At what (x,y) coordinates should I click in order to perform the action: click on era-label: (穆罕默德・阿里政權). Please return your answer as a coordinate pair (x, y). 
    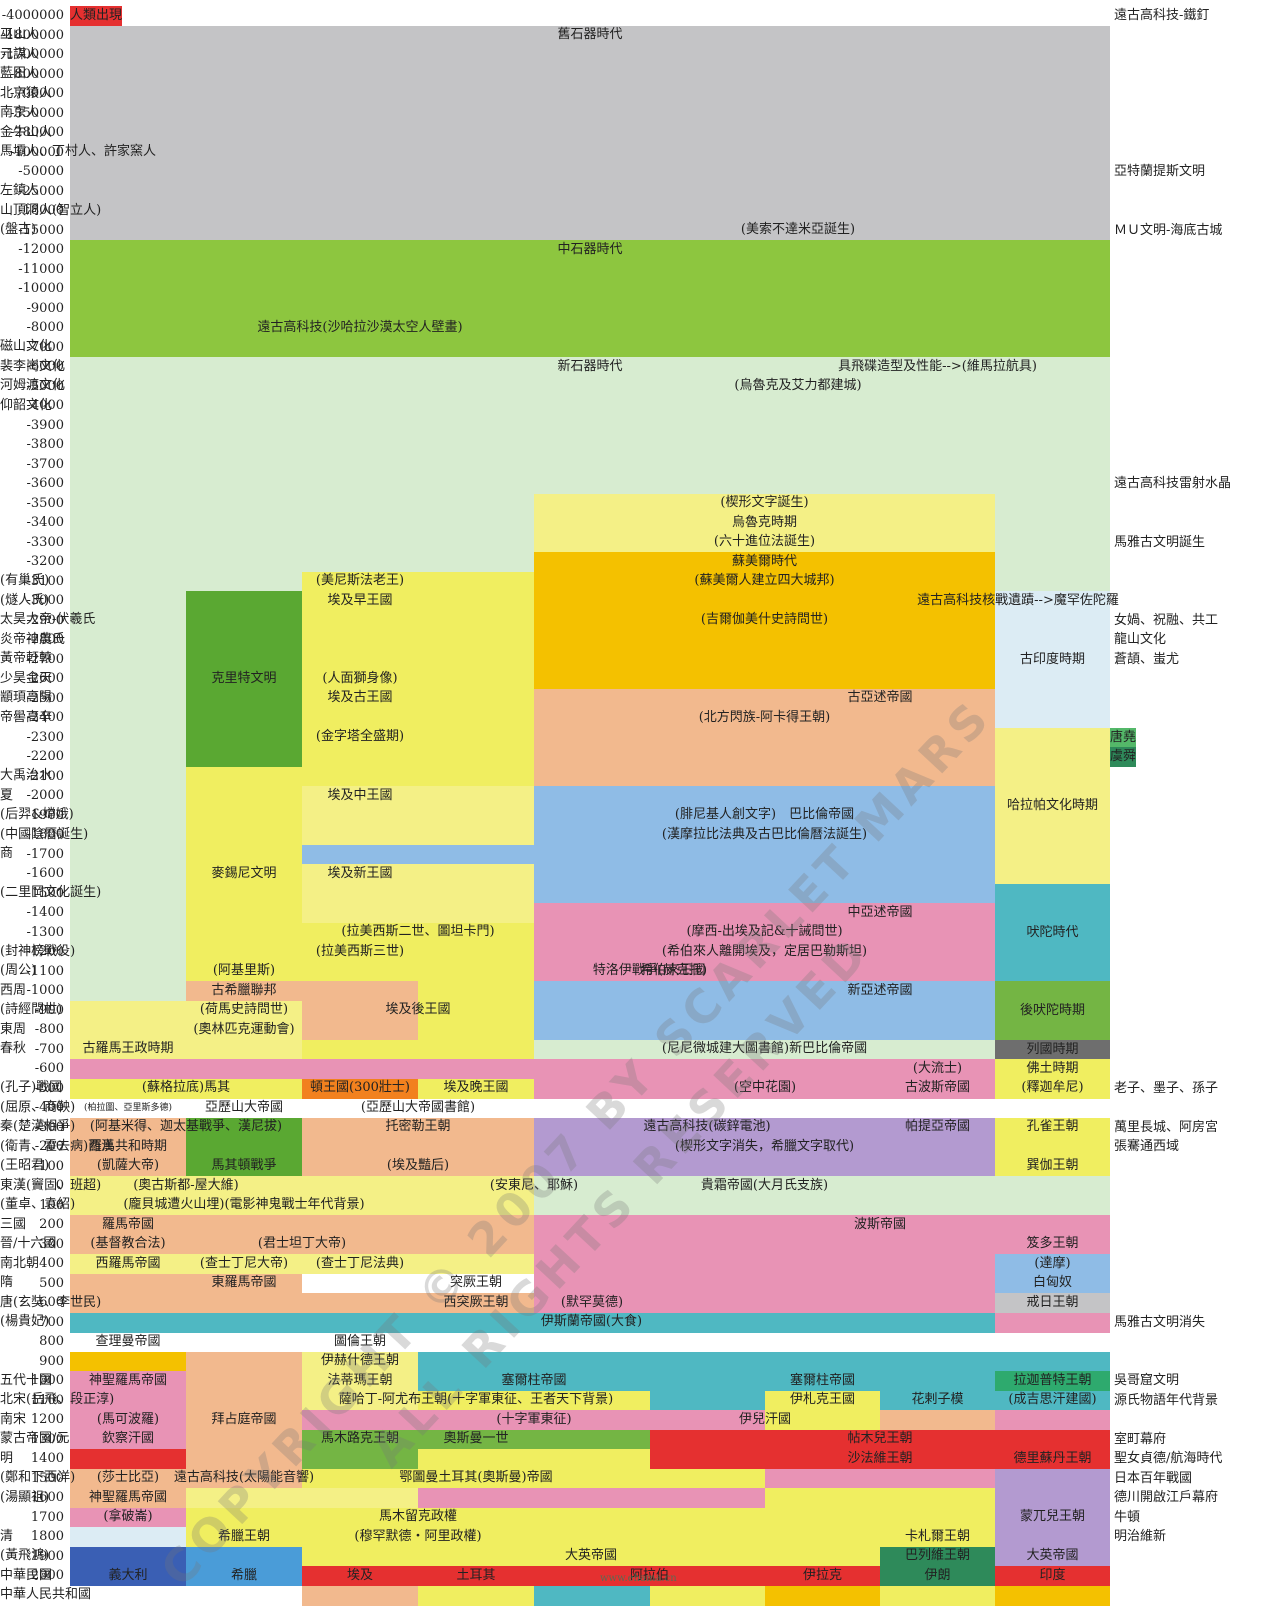
    Looking at the image, I should click on (418, 1536).